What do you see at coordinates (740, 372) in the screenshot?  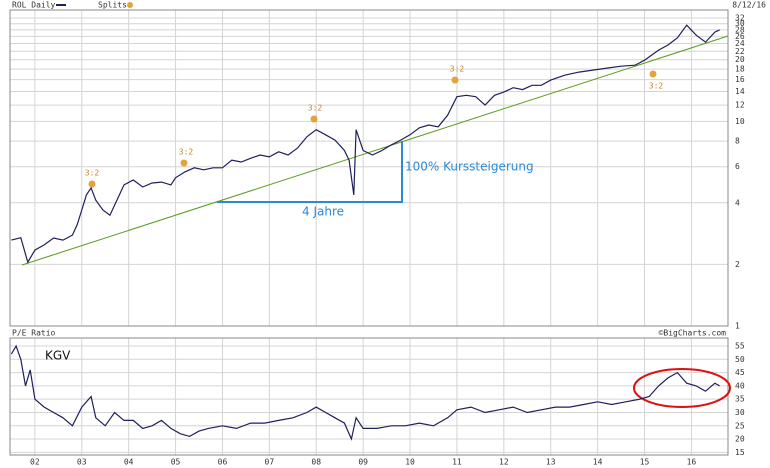 I see `y-tick-label: 45` at bounding box center [740, 372].